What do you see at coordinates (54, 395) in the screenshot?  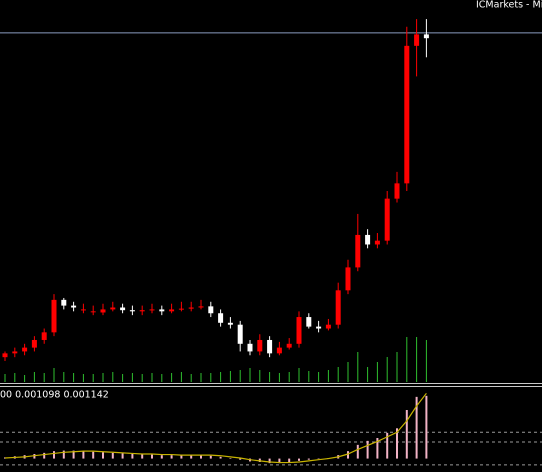 I see `indicator-label: 00 0.001098 0.001142` at bounding box center [54, 395].